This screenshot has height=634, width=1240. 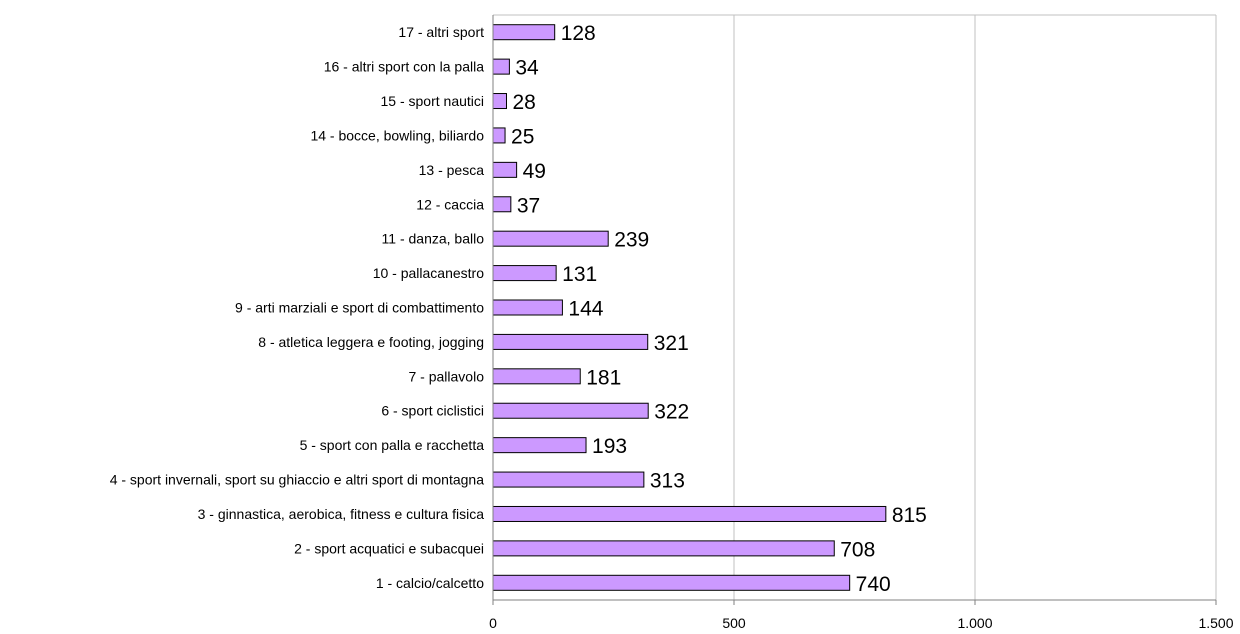 What do you see at coordinates (397, 135) in the screenshot?
I see `category-label: 14 - bocce, bowling, biliardo` at bounding box center [397, 135].